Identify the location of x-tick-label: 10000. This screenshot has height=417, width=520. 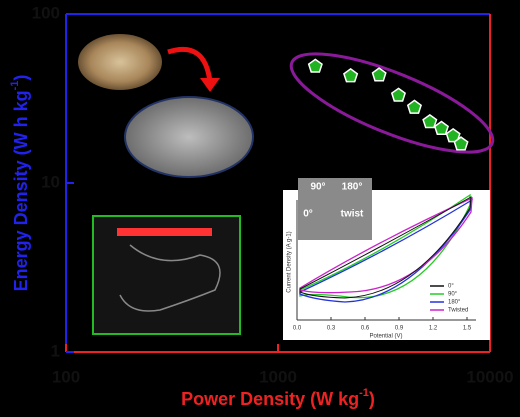
(489, 376).